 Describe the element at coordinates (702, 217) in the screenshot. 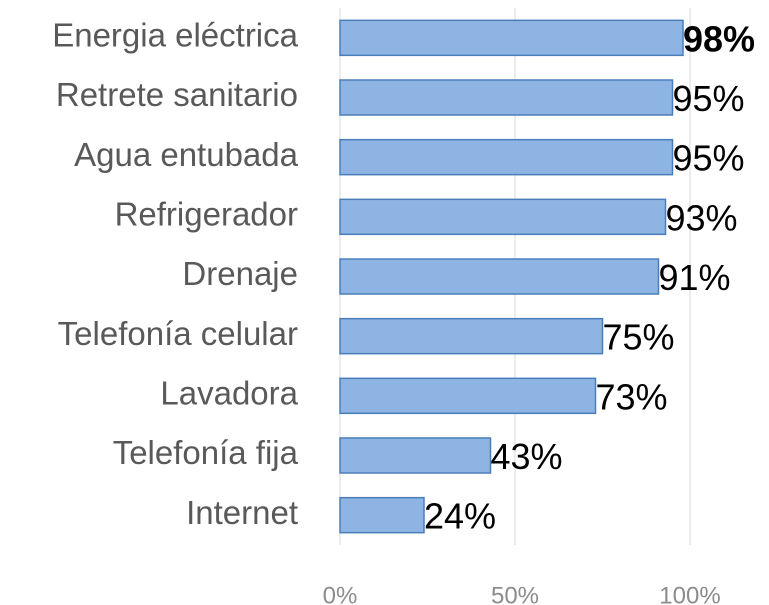

I see `data-label: 93%` at that location.